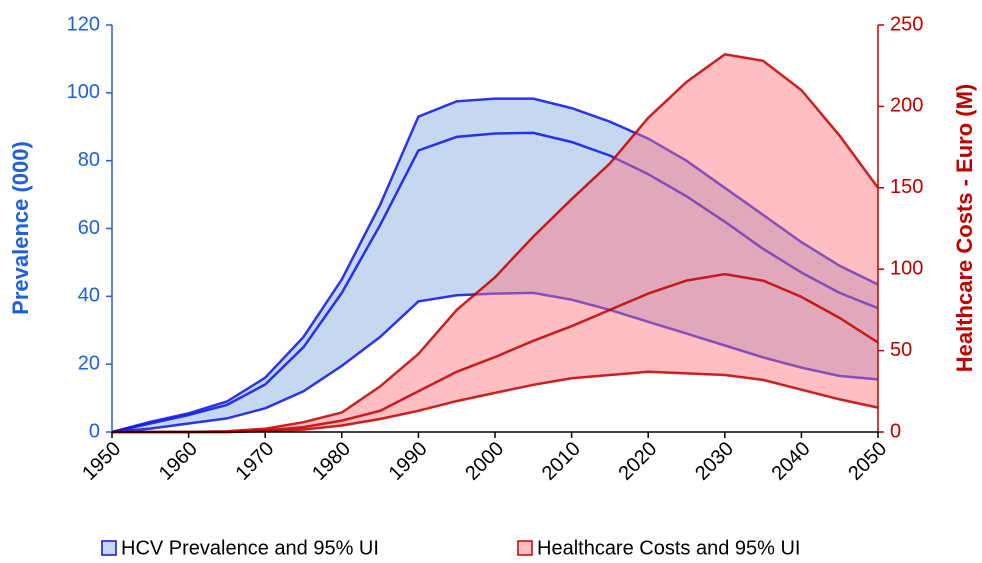 This screenshot has height=563, width=982. I want to click on y2-tick-label: 0, so click(895, 431).